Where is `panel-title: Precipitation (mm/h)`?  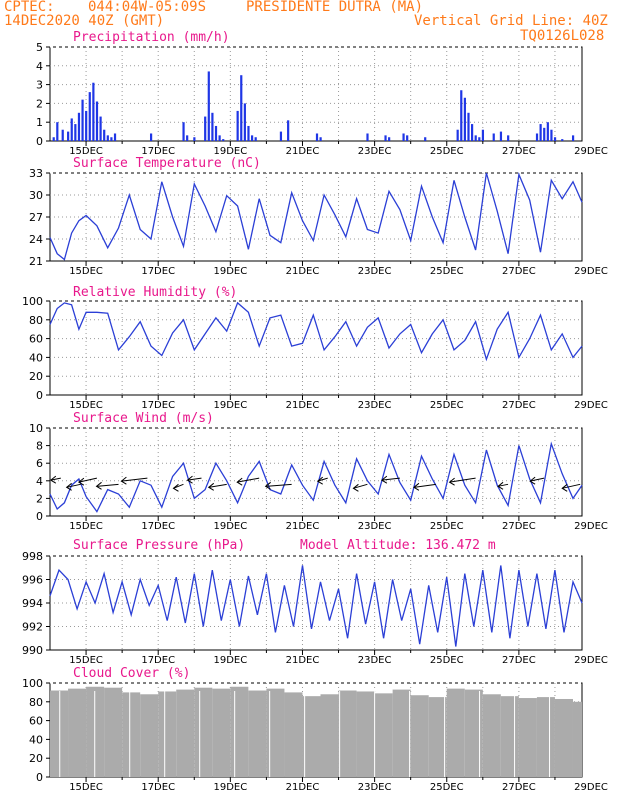
panel-title: Precipitation (mm/h) is located at coordinates (151, 37).